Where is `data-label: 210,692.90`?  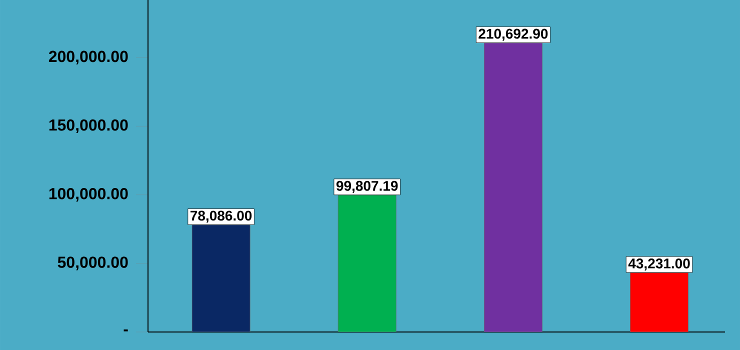 data-label: 210,692.90 is located at coordinates (513, 34).